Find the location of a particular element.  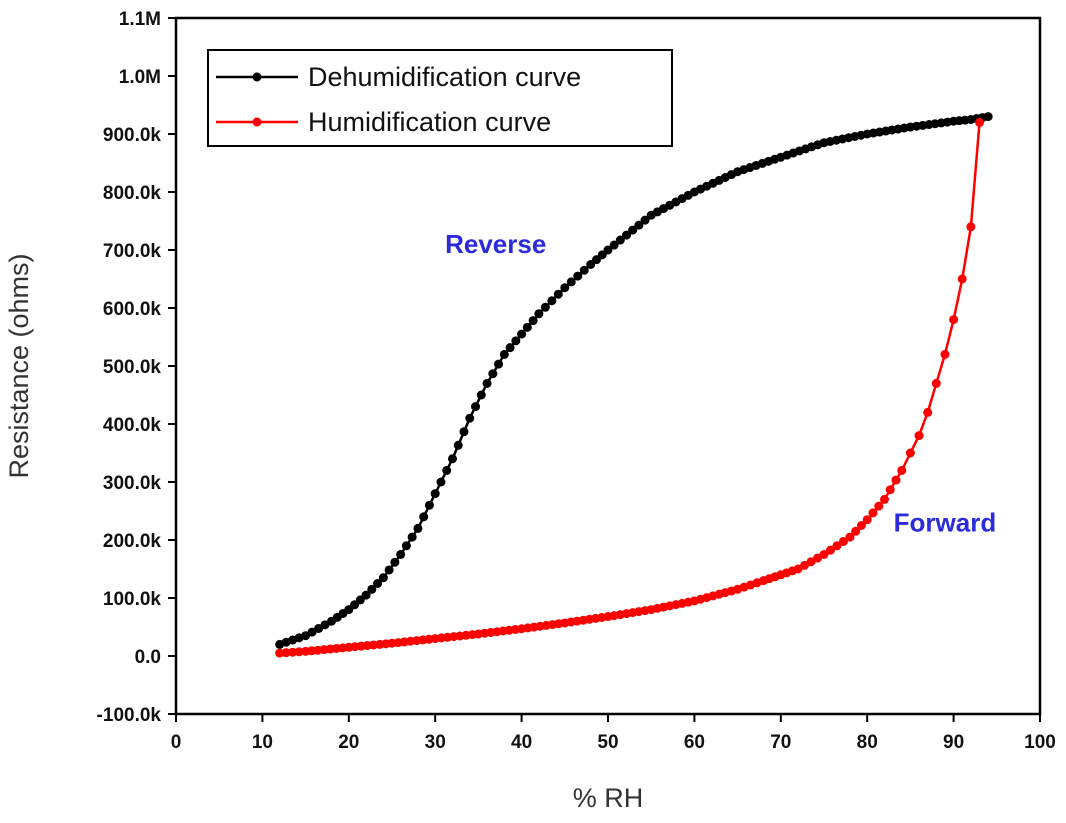

legend-marker-humidification is located at coordinates (257, 122).